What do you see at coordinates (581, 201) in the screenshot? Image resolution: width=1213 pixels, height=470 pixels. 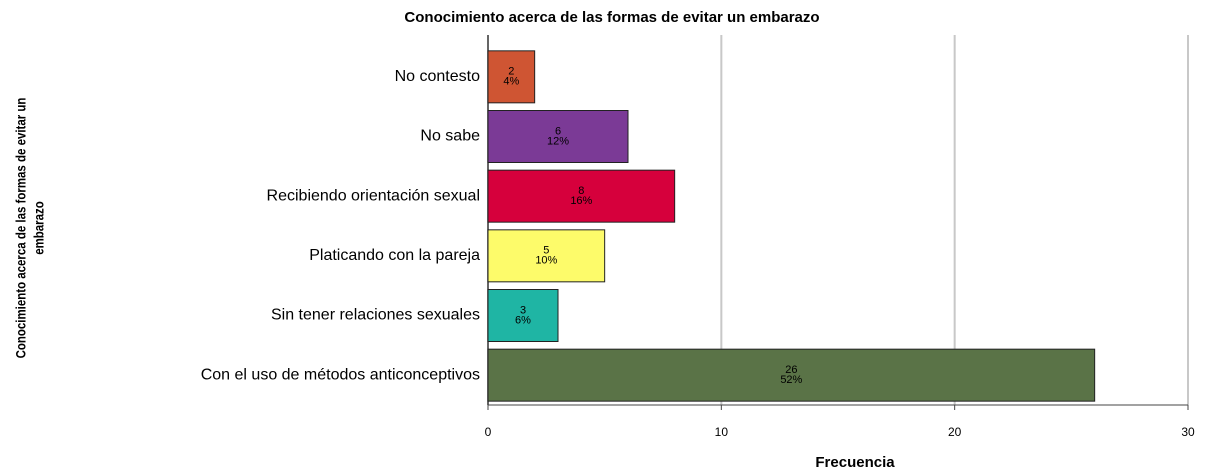 I see `percent-label: 16%` at bounding box center [581, 201].